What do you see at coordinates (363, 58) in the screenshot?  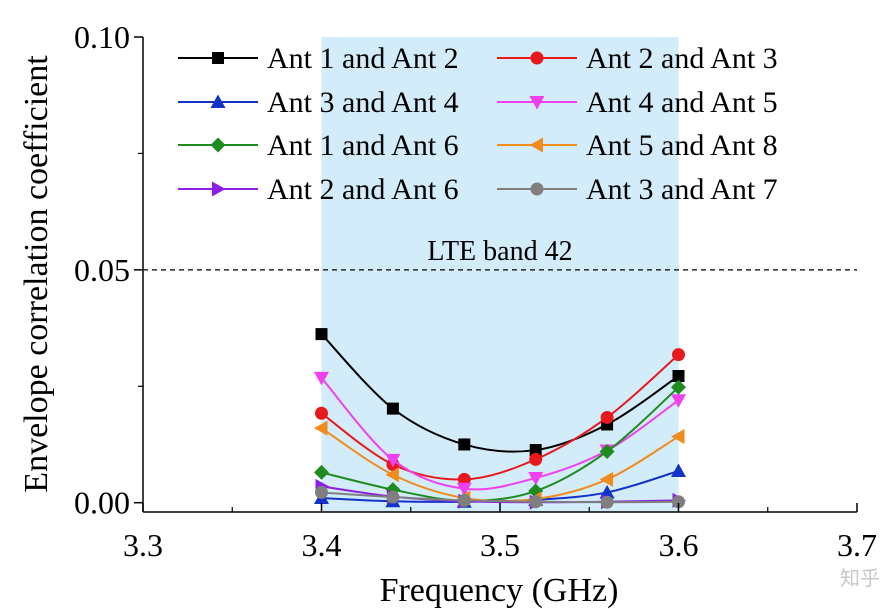 I see `legend-label: Ant 1 and Ant 2` at bounding box center [363, 58].